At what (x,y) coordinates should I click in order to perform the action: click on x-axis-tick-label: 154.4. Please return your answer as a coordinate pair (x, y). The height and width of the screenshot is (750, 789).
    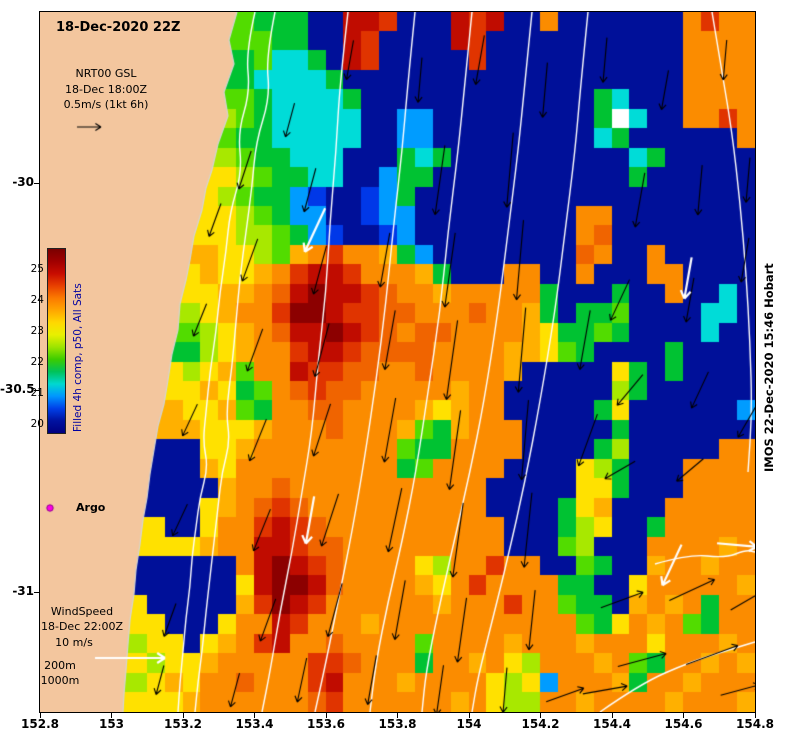
    Looking at the image, I should click on (612, 724).